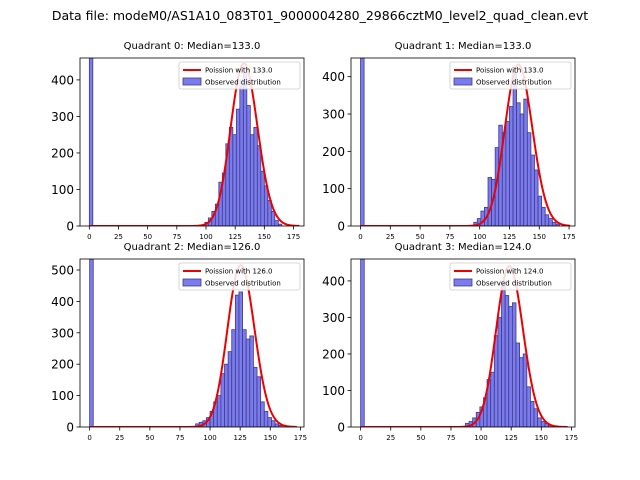  Describe the element at coordinates (420, 237) in the screenshot. I see `x-tick-label: 50` at that location.